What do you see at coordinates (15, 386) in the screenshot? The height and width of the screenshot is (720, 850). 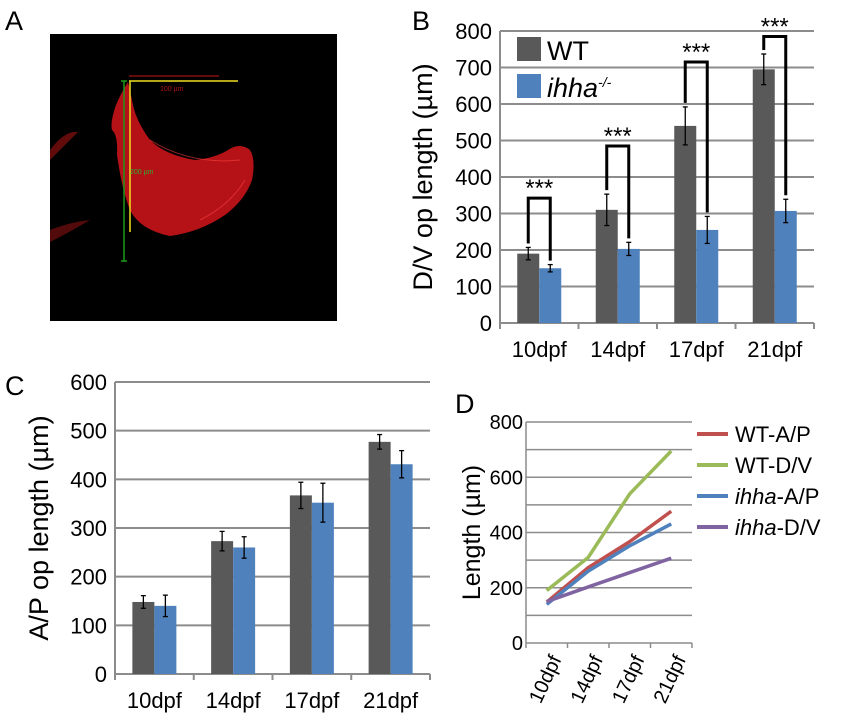 I see `panel-label-c: C` at bounding box center [15, 386].